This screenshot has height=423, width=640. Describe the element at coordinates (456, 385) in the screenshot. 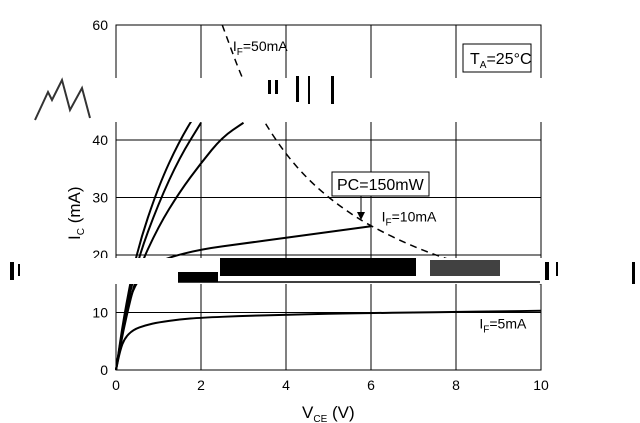

I see `x-tick-label: 8` at that location.